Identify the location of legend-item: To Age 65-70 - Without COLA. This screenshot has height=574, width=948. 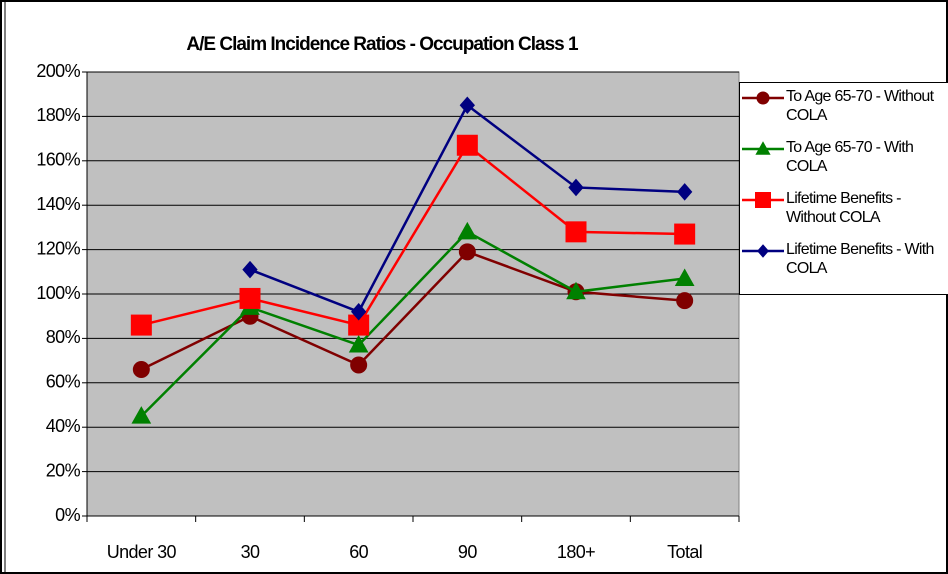
(844, 112).